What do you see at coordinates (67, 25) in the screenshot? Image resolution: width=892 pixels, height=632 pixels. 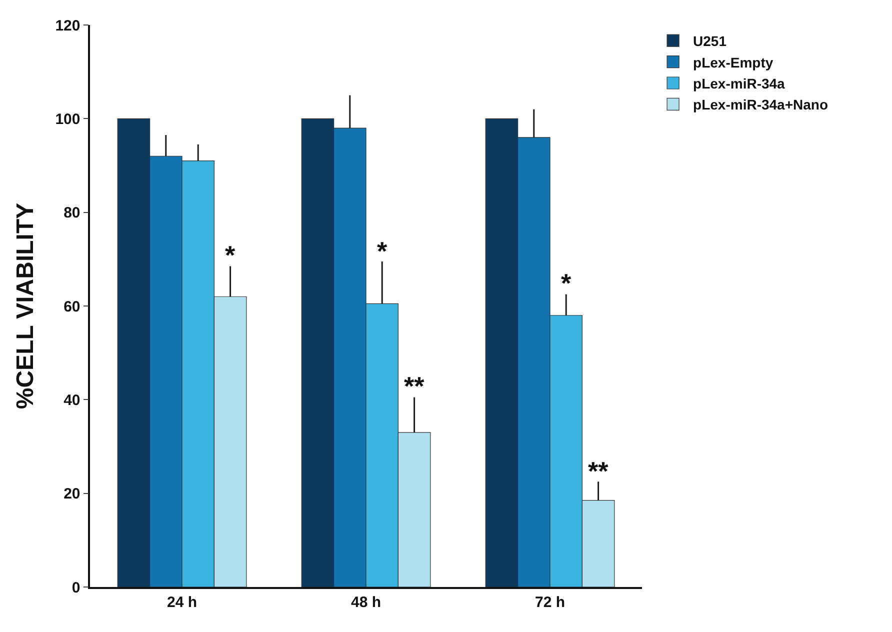 I see `y-tick-label: 120` at bounding box center [67, 25].